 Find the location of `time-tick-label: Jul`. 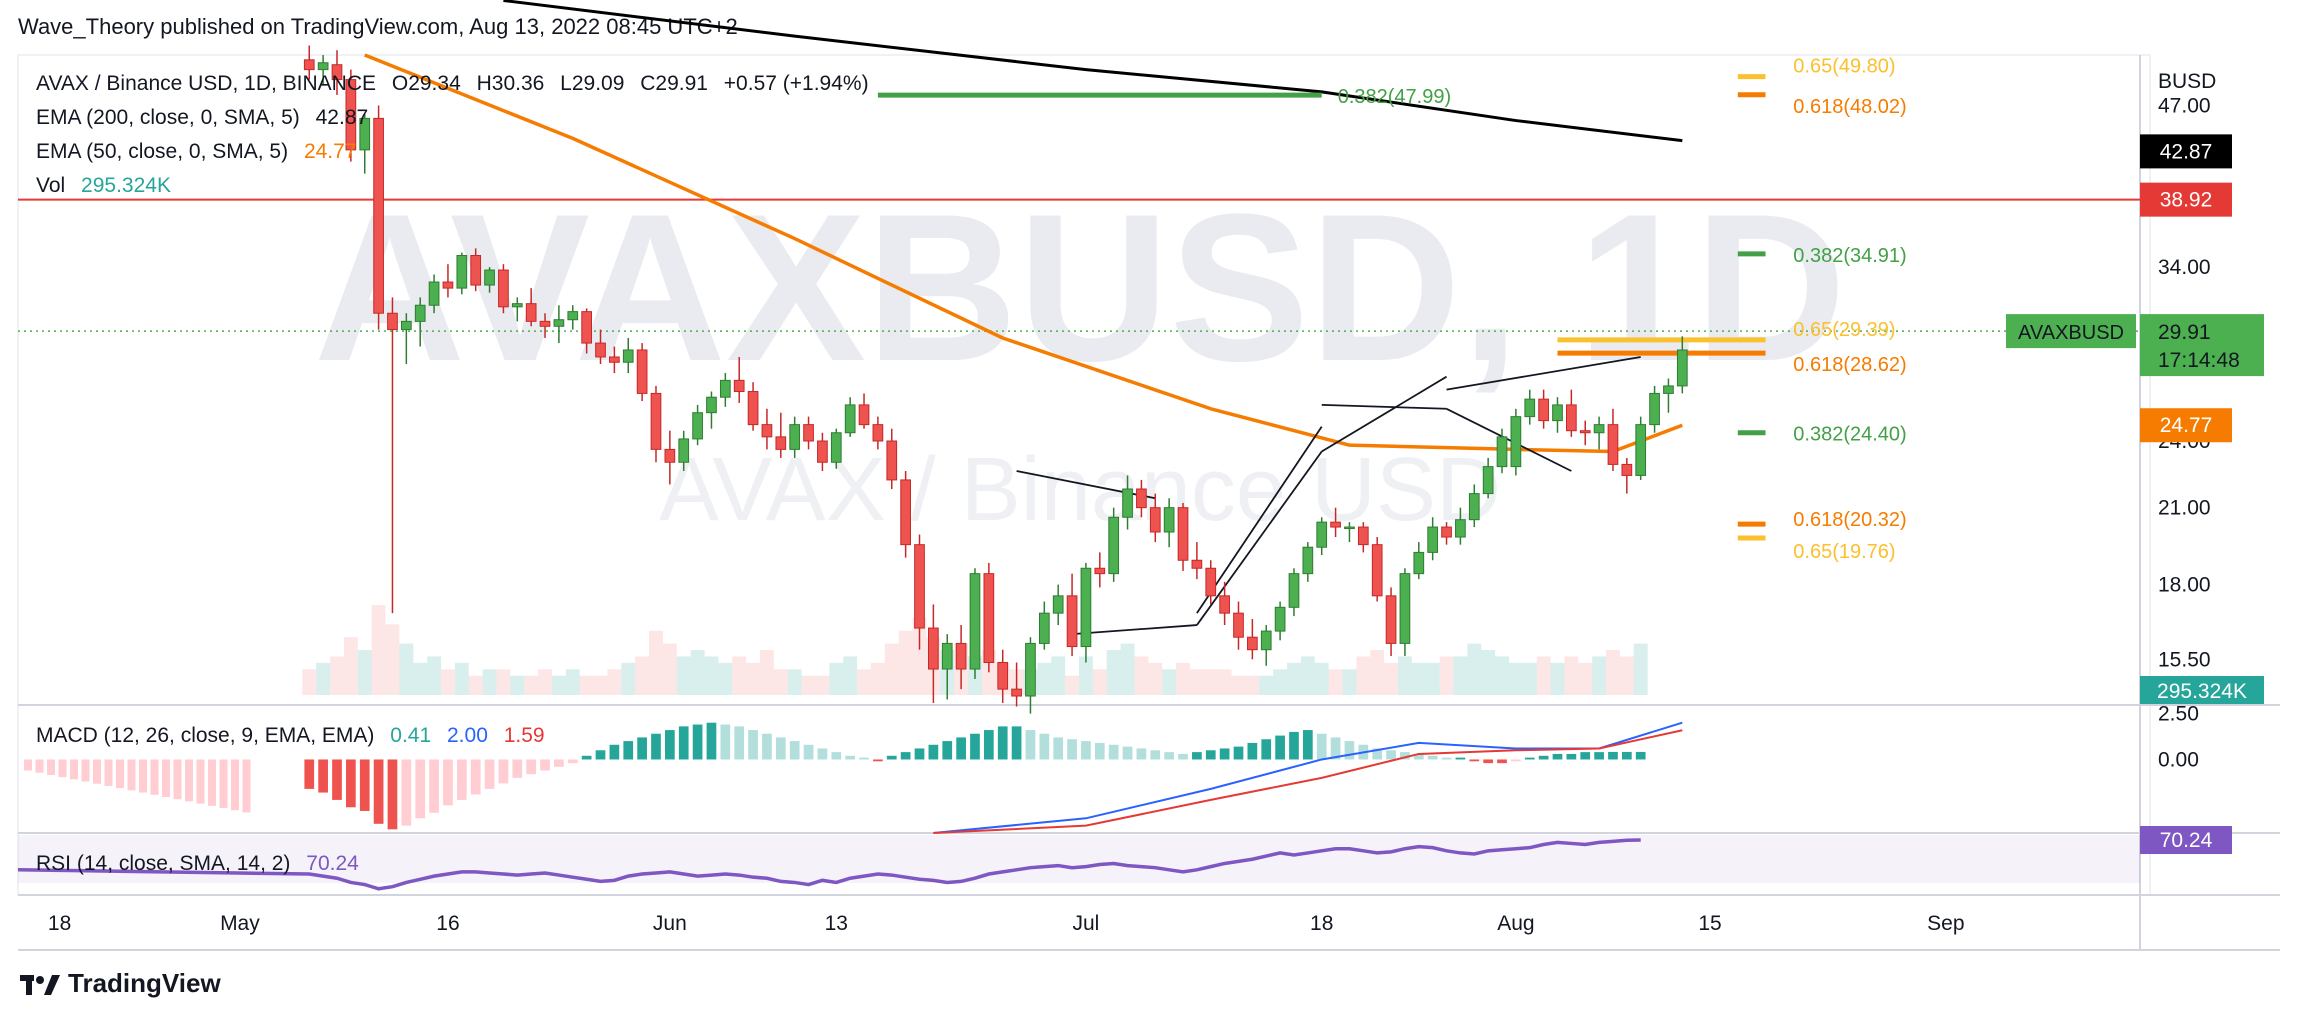

time-tick-label: Jul is located at coordinates (1086, 923).